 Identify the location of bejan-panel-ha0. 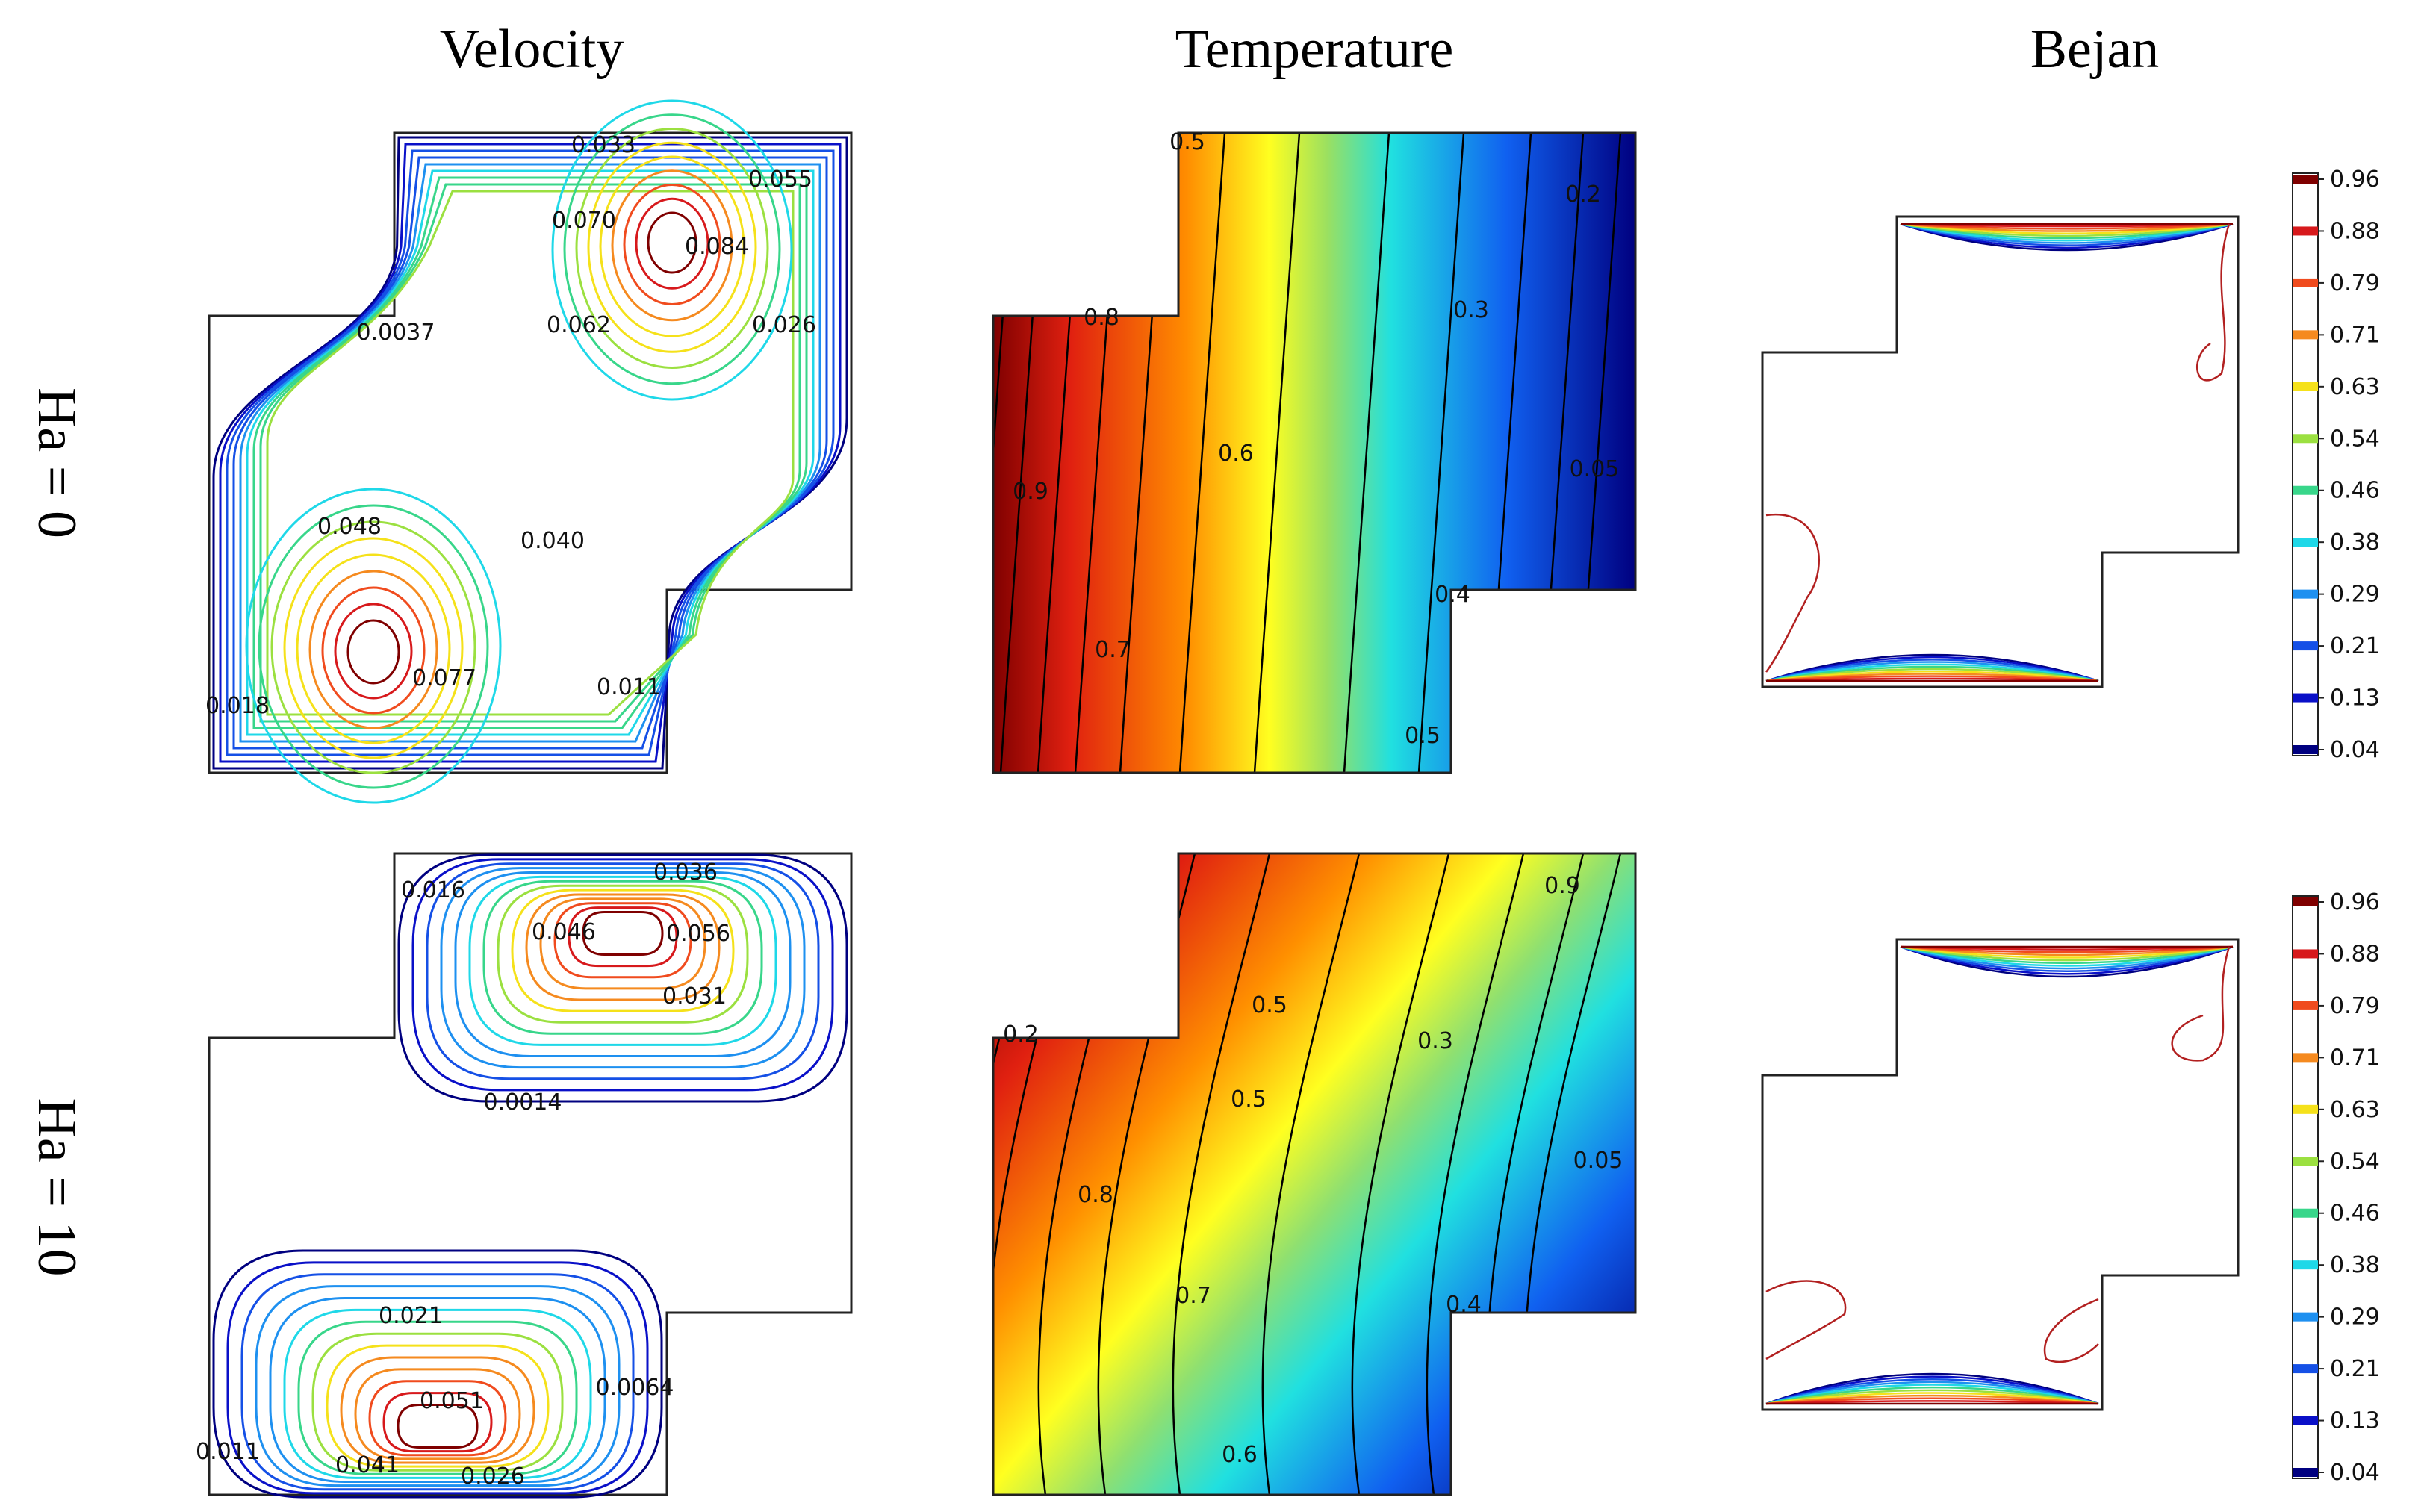
(2000, 451).